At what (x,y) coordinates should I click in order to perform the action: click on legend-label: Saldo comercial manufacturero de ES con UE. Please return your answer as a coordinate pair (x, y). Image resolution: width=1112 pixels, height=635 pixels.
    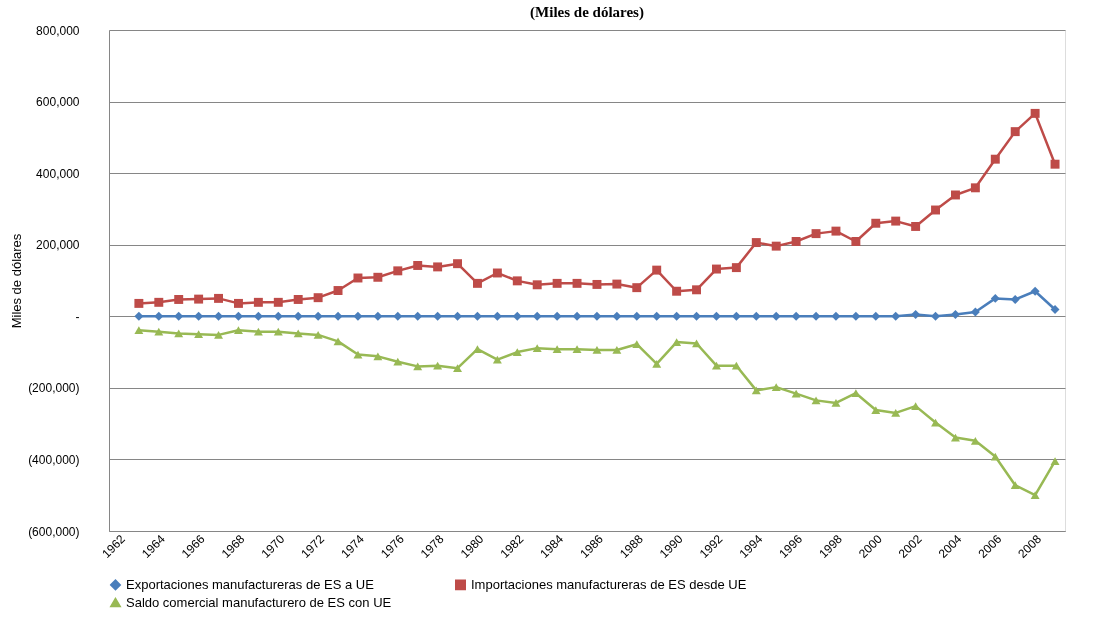
    Looking at the image, I should click on (259, 602).